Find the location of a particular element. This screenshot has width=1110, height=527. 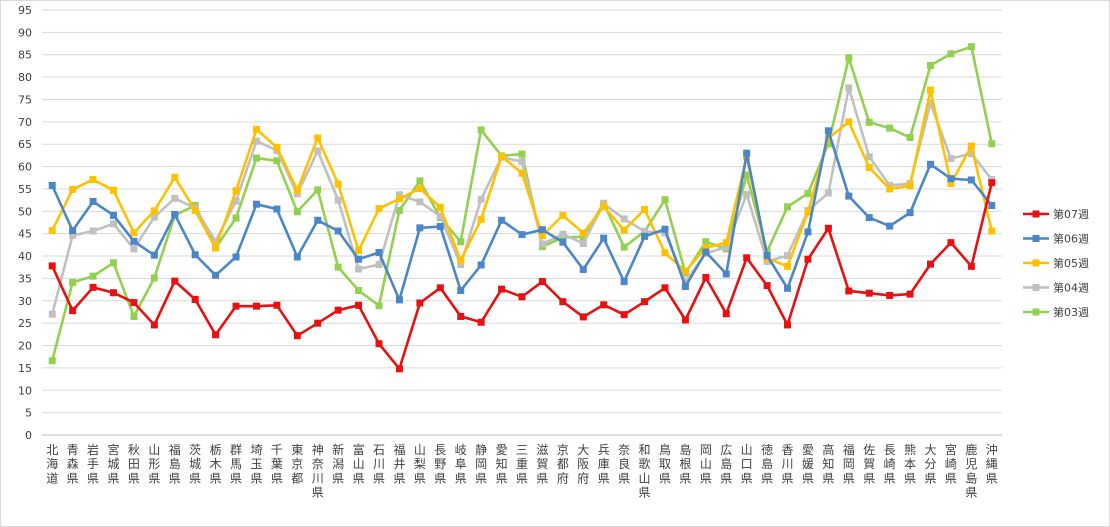

y-tick-label: 40 is located at coordinates (25, 256).